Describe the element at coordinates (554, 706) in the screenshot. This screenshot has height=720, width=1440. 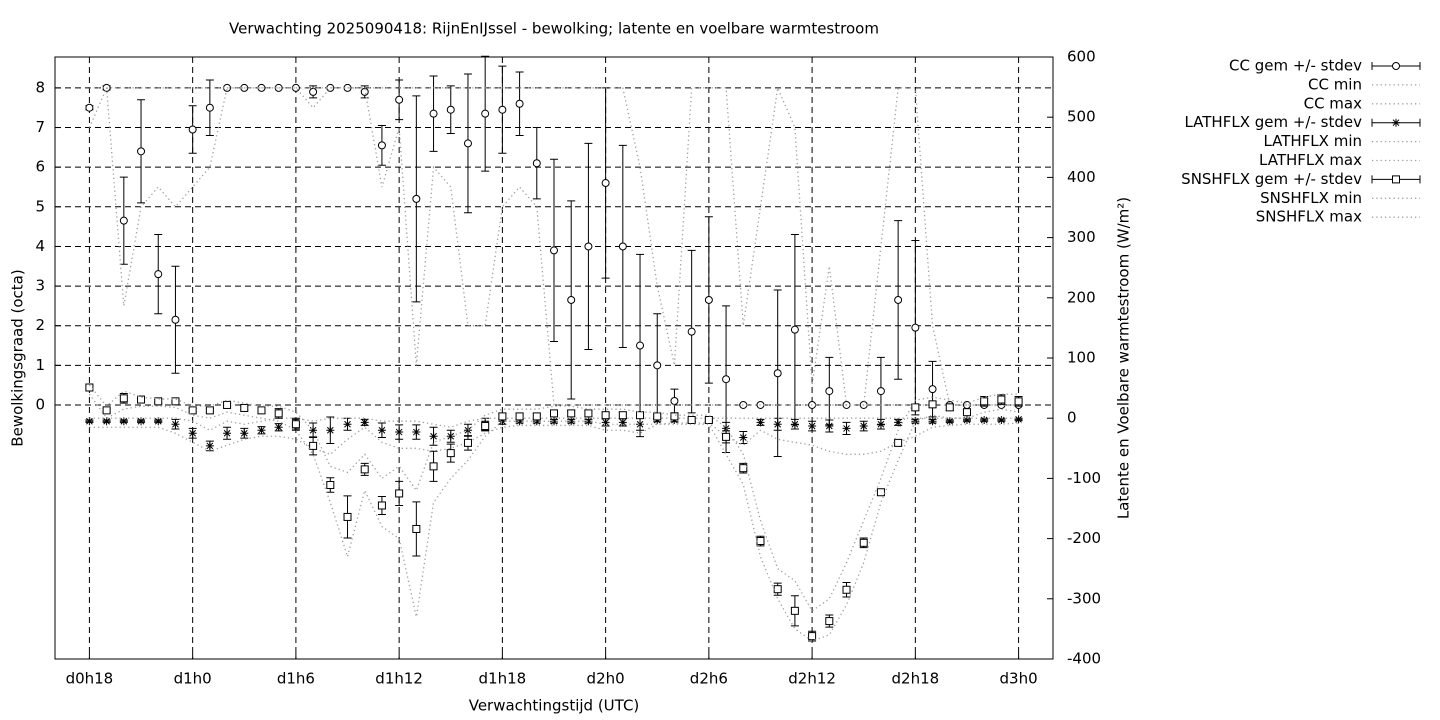
I see `x-axis-label: Verwachtingstijd (UTC)` at that location.